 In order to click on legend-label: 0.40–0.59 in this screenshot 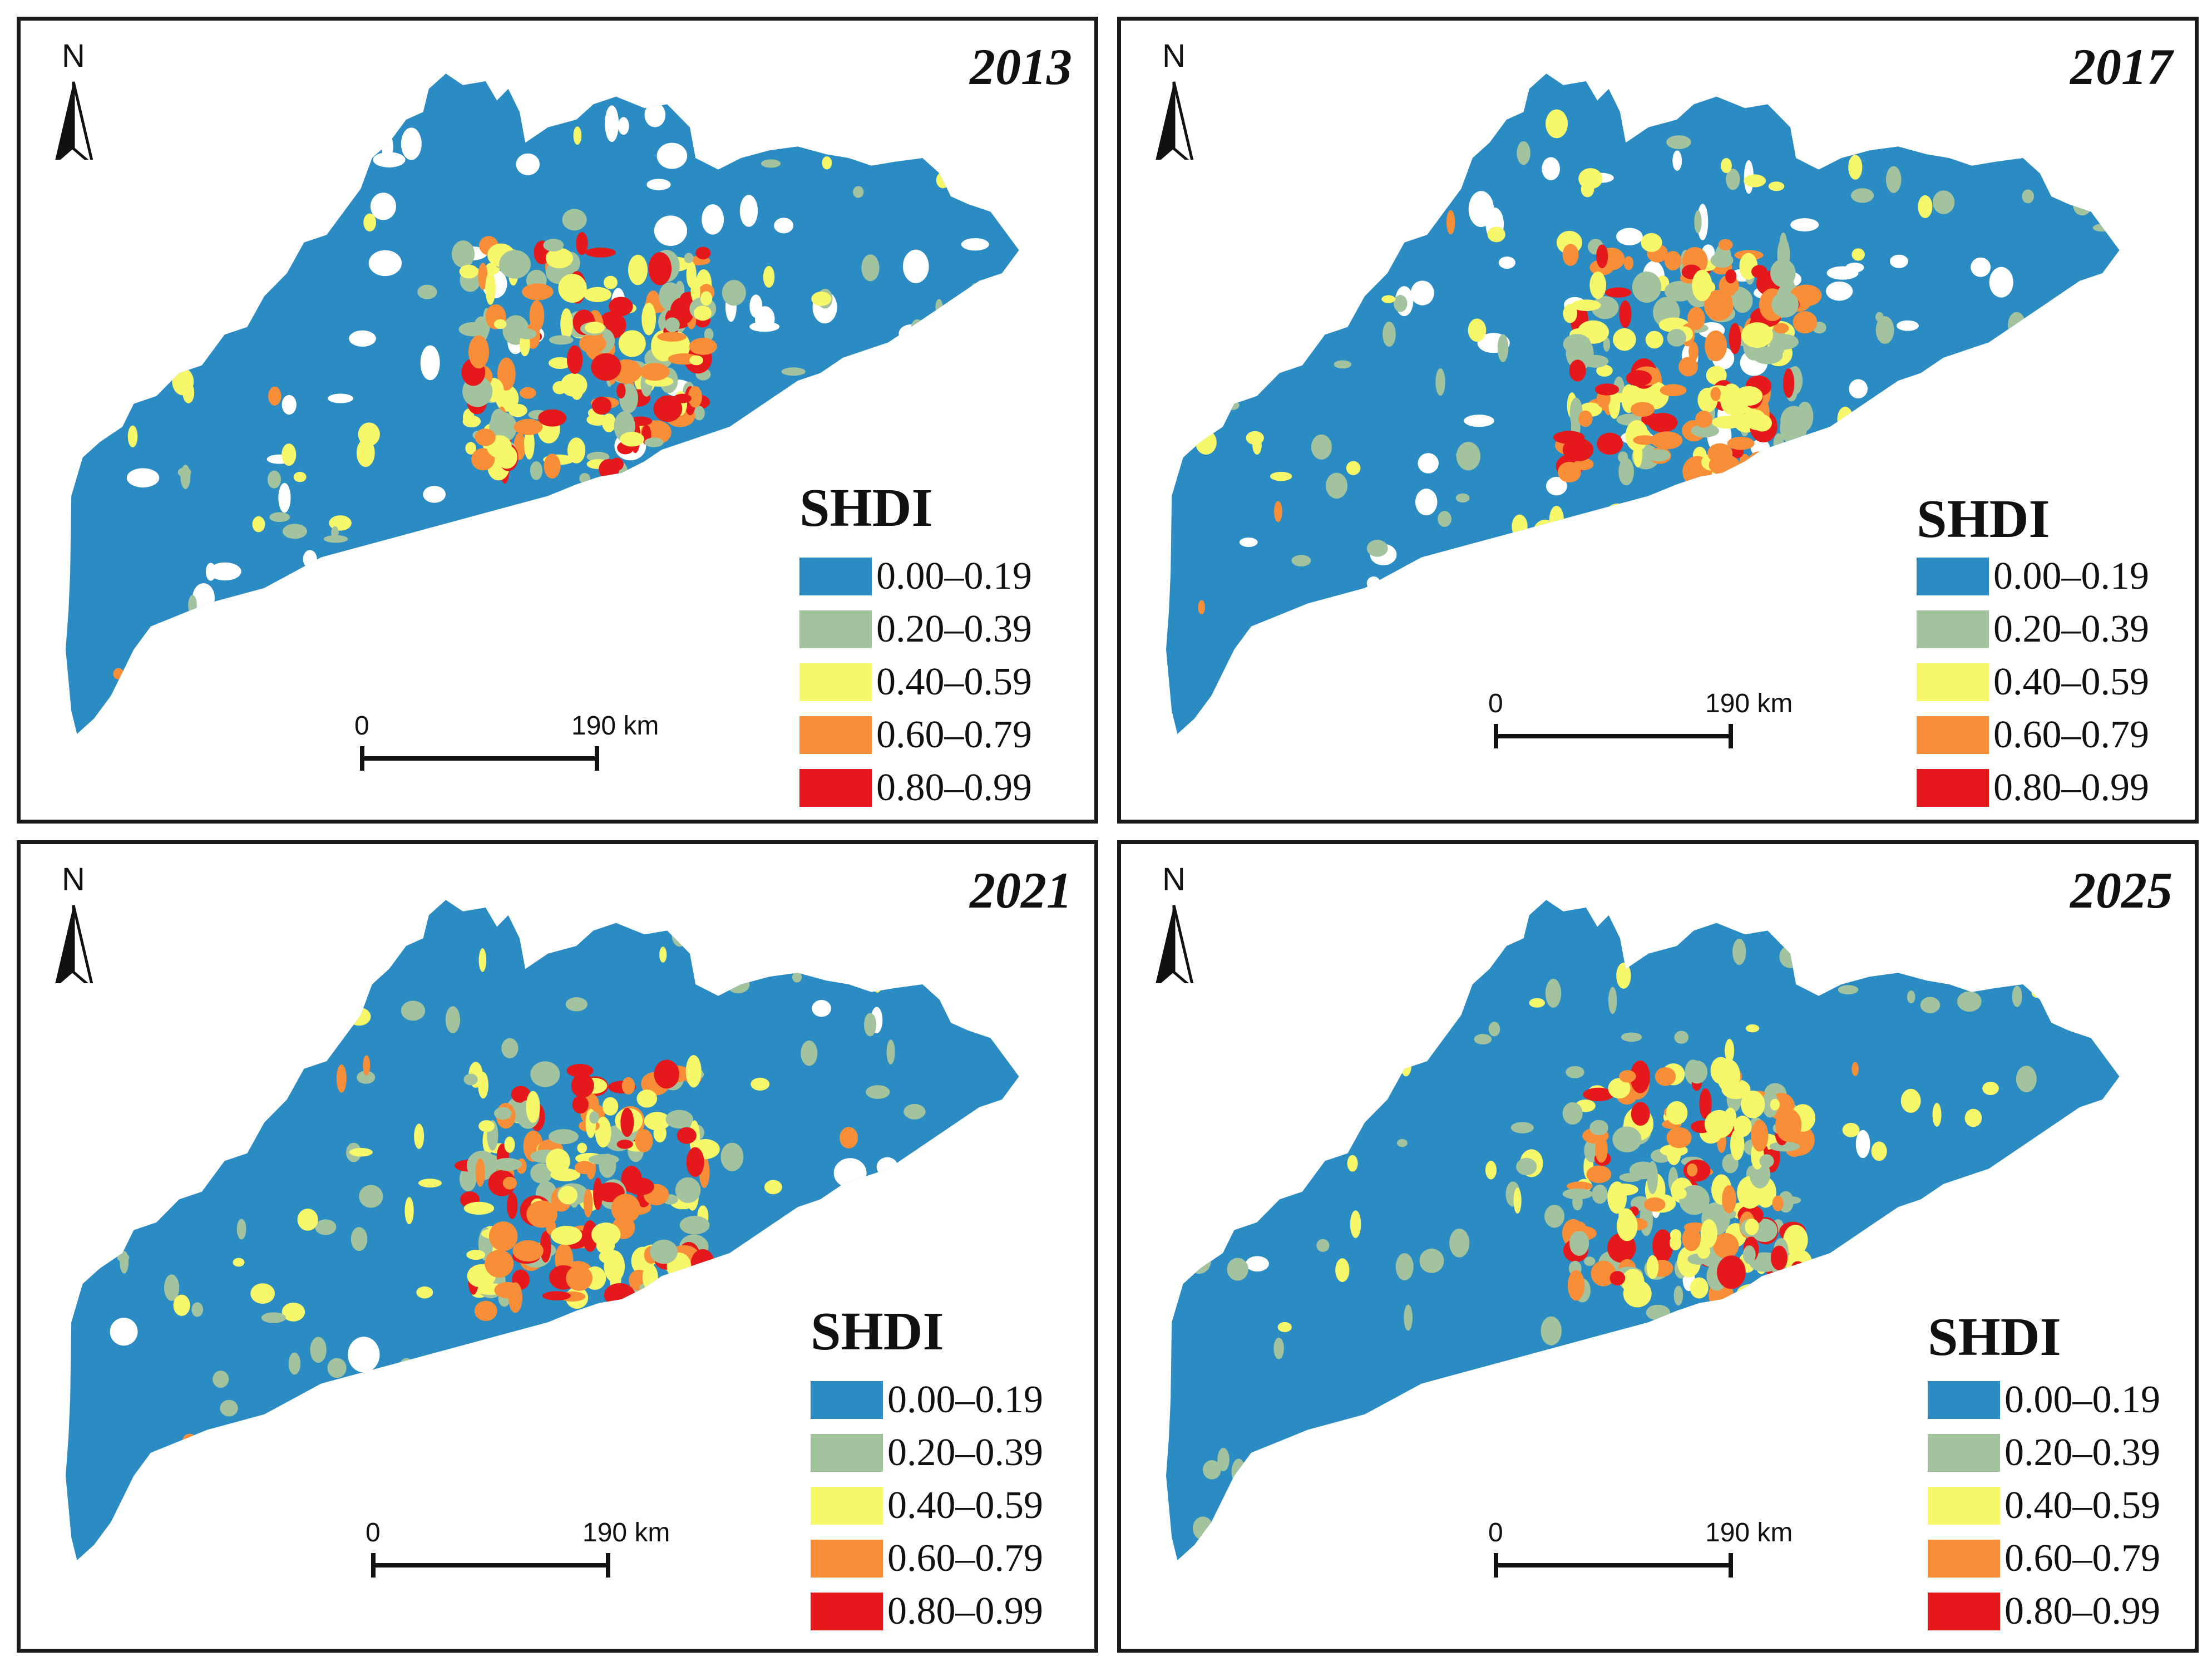, I will do `click(965, 1505)`.